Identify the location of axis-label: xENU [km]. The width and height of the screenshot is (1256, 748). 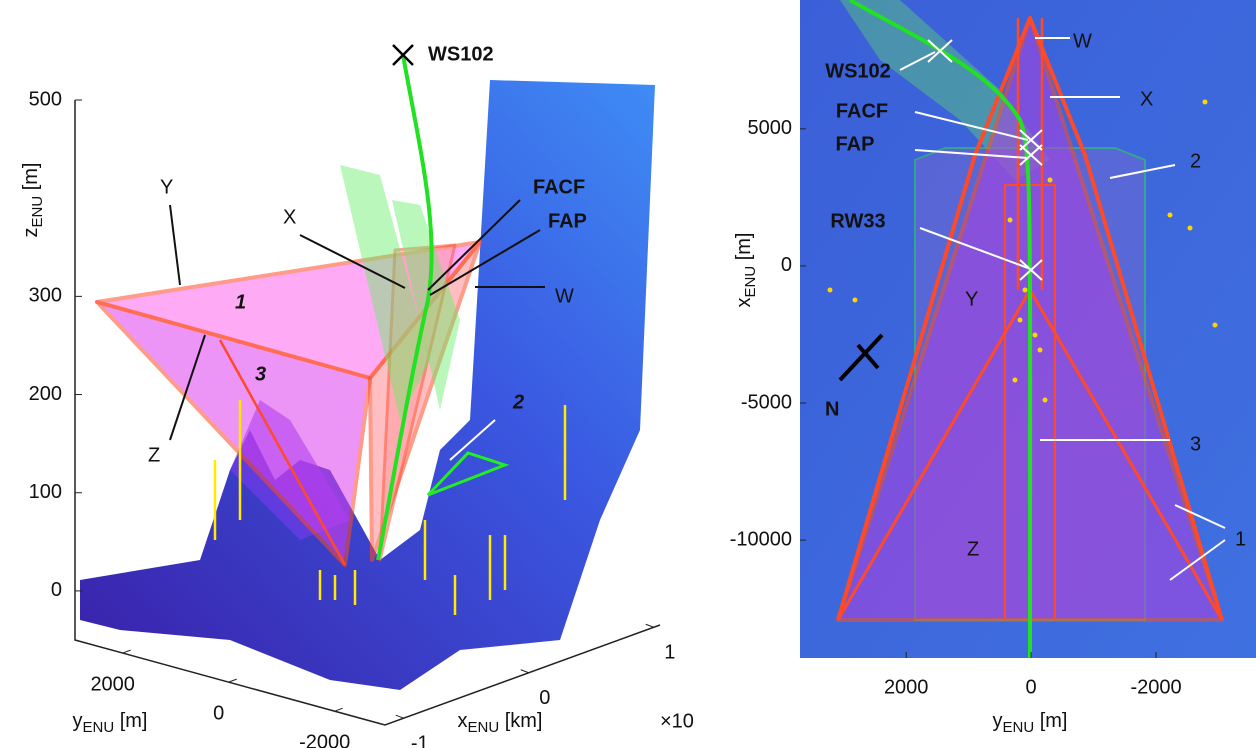
(499, 723).